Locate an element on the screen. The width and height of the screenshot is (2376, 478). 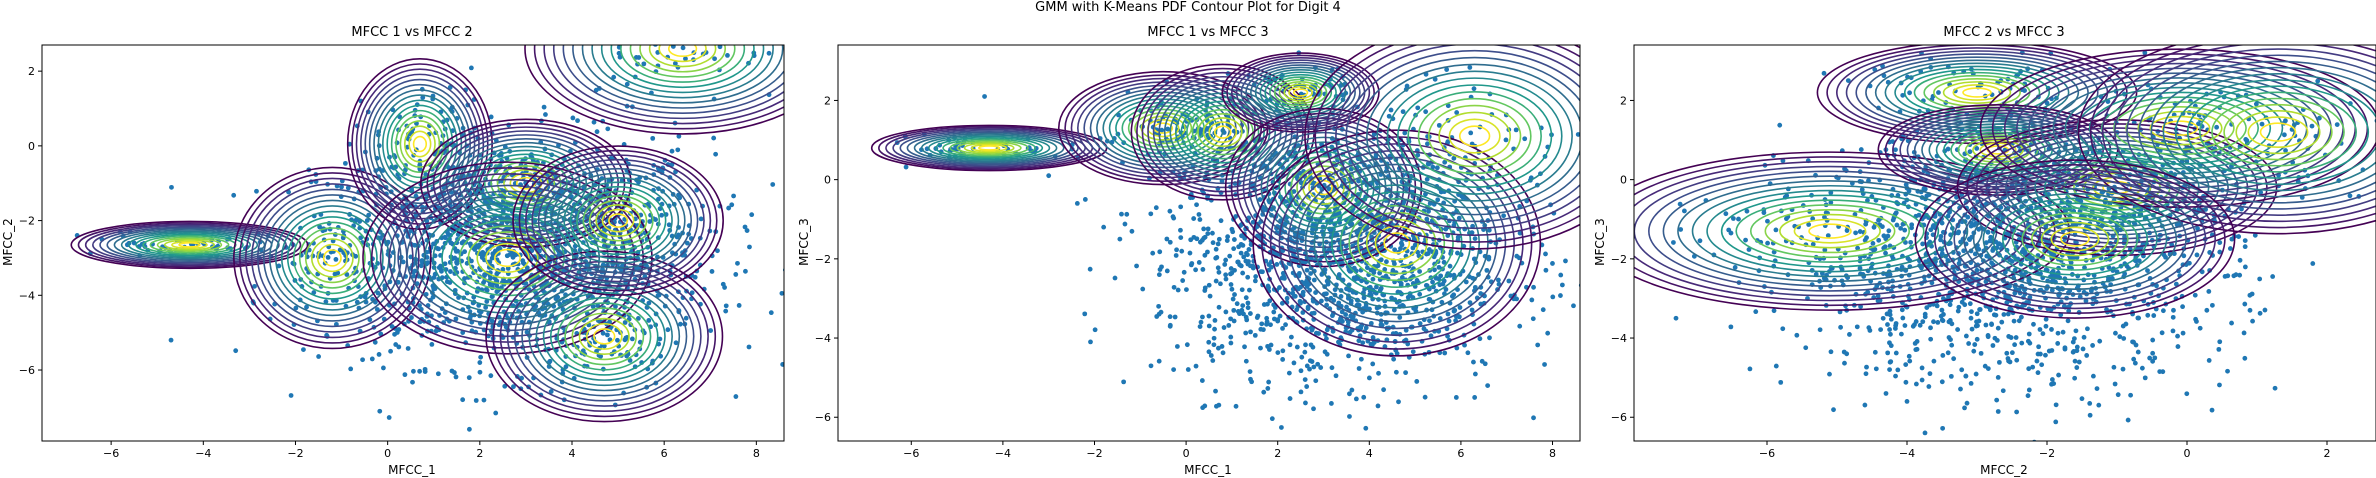
gmm-component-contours is located at coordinates (654, 90).